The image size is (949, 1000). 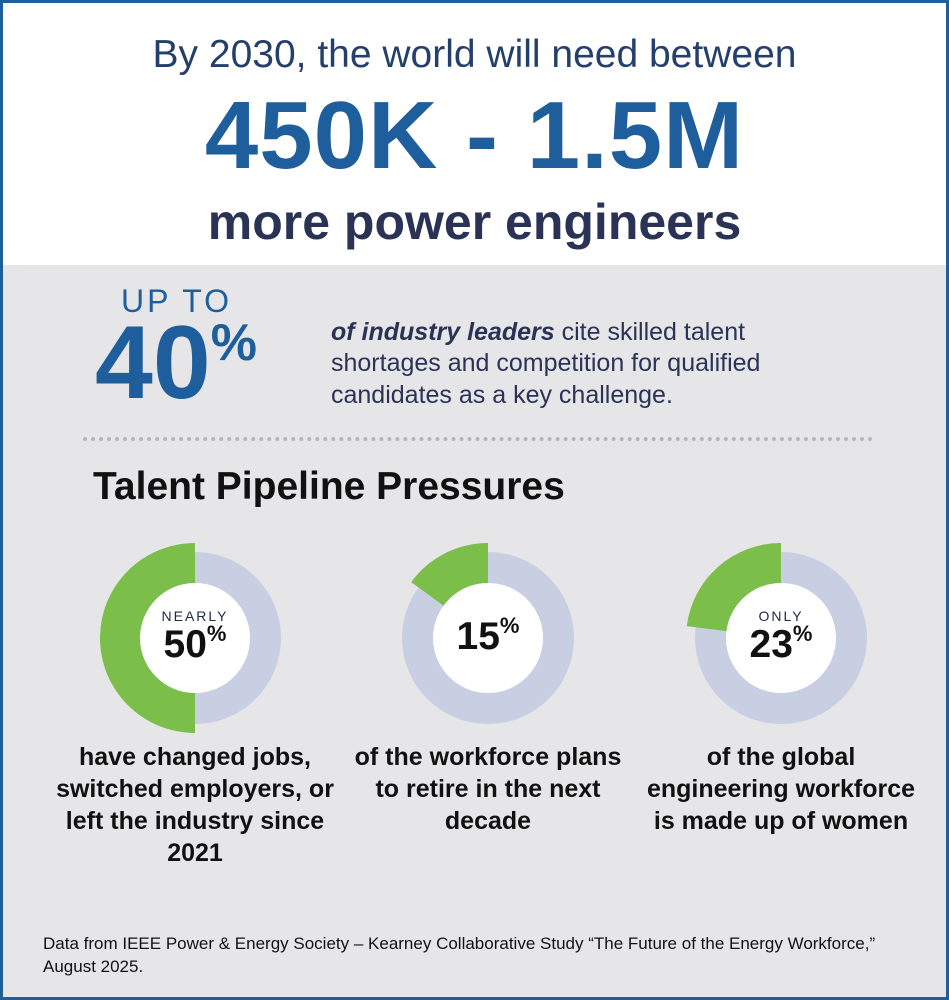 I want to click on donut-unit-1: %, so click(x=216, y=633).